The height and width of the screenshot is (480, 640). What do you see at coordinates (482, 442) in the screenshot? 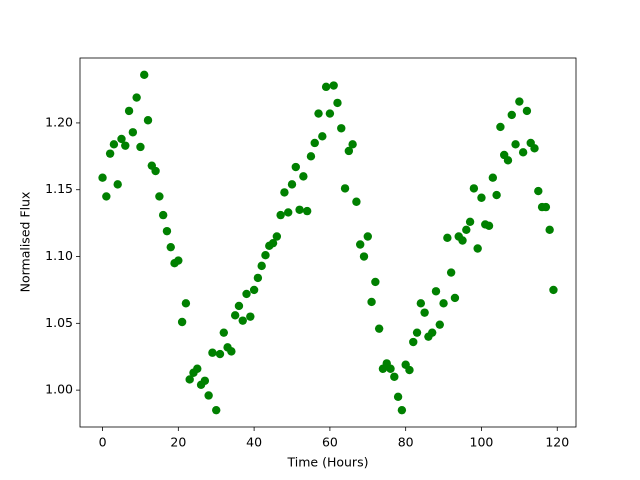
I see `x-tick-label: 100` at bounding box center [482, 442].